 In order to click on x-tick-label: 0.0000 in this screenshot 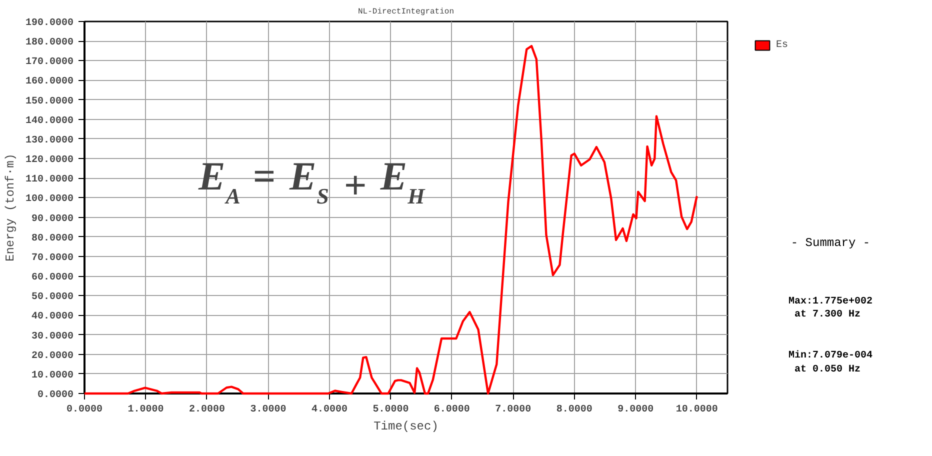, I will do `click(84, 410)`.